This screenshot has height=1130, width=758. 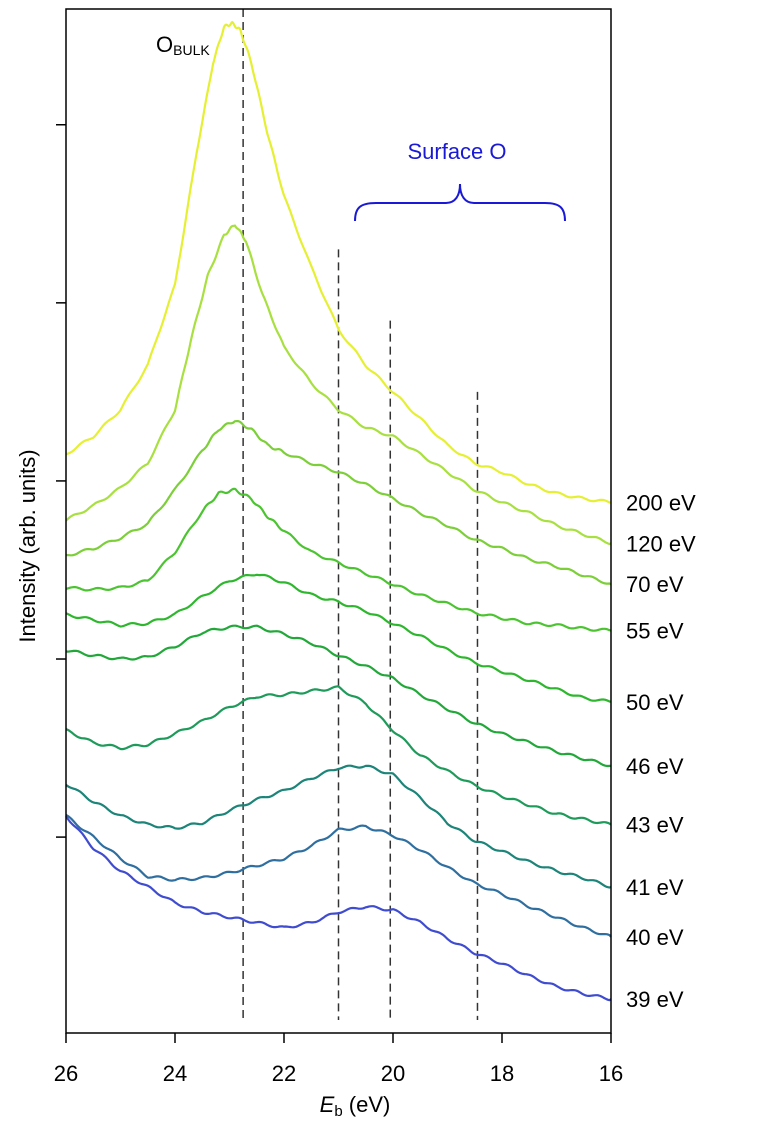 I want to click on series-line-70-eV, so click(x=338, y=503).